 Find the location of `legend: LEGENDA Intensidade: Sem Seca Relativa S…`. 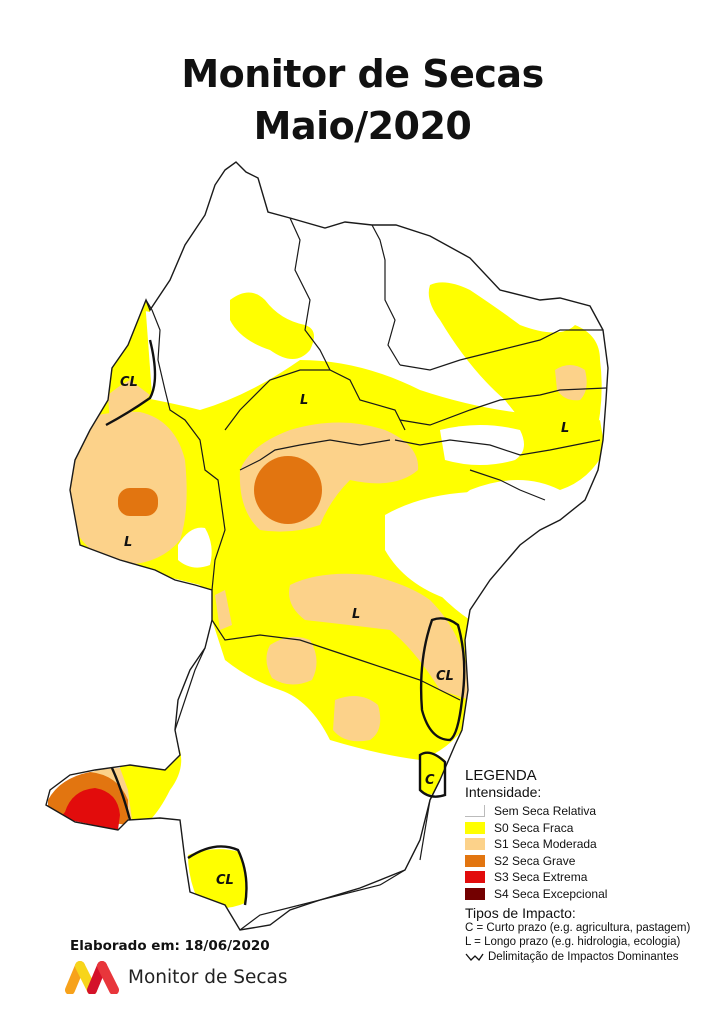

legend: LEGENDA Intensidade: Sem Seca Relativa S… is located at coordinates (577, 866).